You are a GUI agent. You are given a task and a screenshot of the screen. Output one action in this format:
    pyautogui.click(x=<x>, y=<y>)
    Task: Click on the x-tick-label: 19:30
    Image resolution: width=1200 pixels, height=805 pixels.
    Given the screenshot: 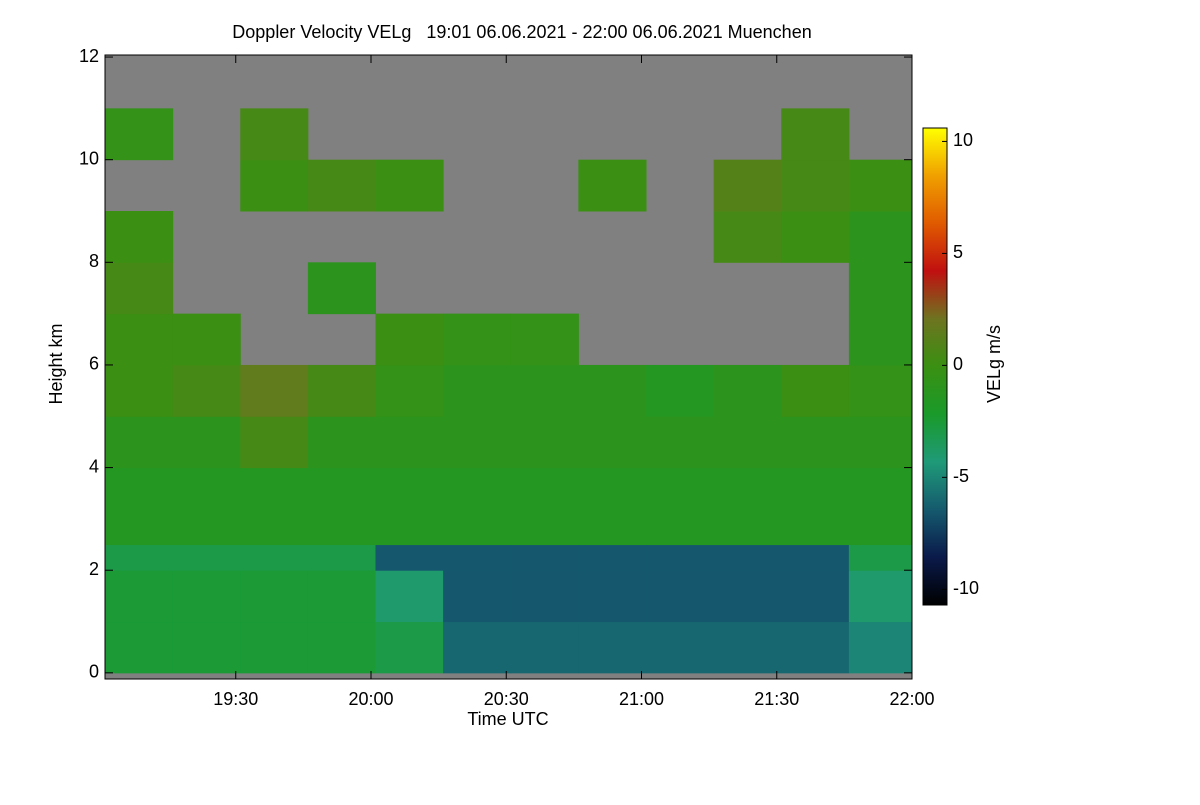 What is the action you would take?
    pyautogui.click(x=235, y=699)
    